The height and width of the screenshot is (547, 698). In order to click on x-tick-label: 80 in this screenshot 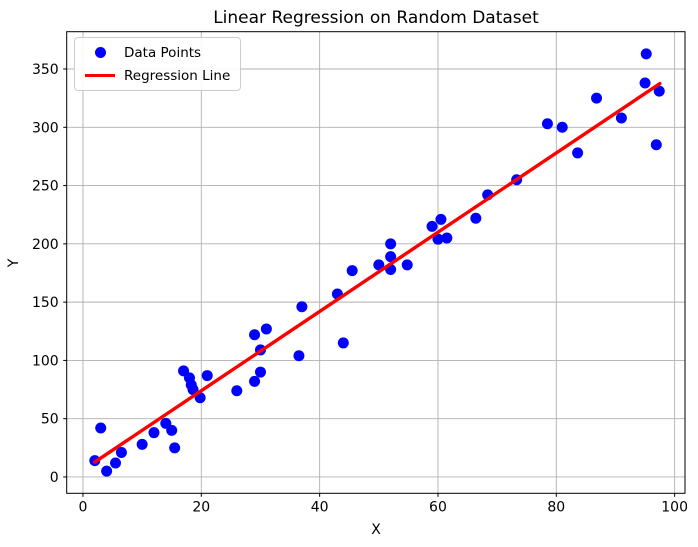, I will do `click(556, 507)`.